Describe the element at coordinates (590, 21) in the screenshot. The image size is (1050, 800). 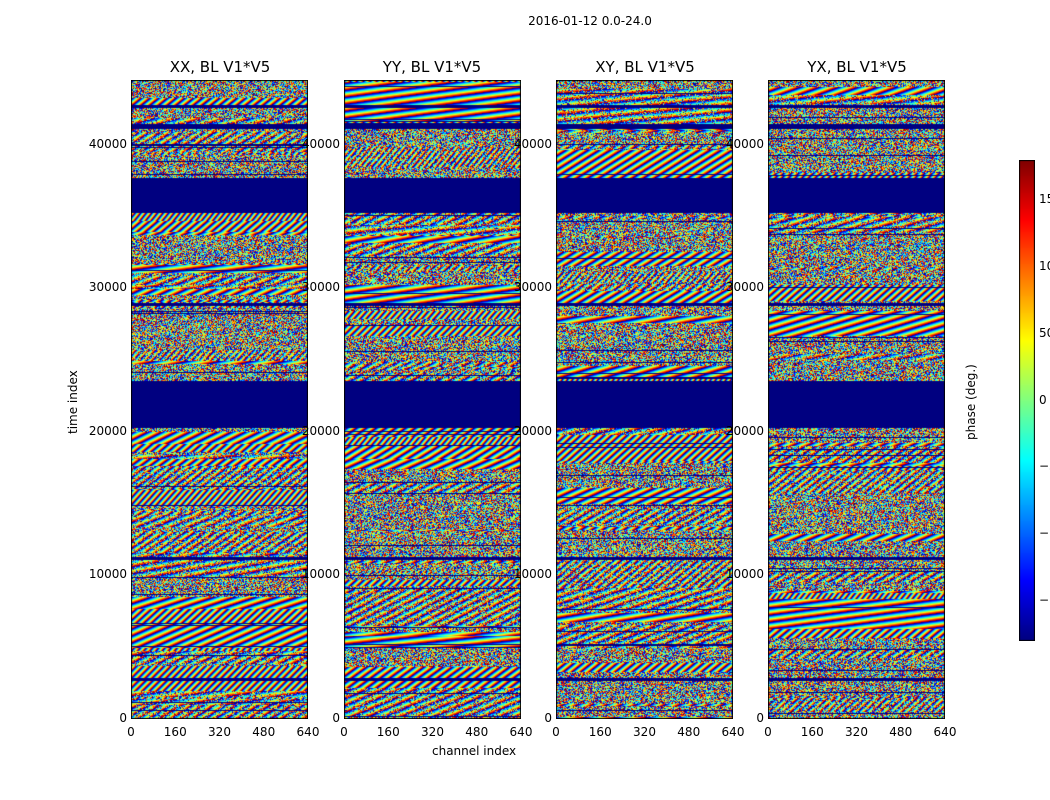
I see `figure-suptitle: 2016-01-12 0.0-24.0` at that location.